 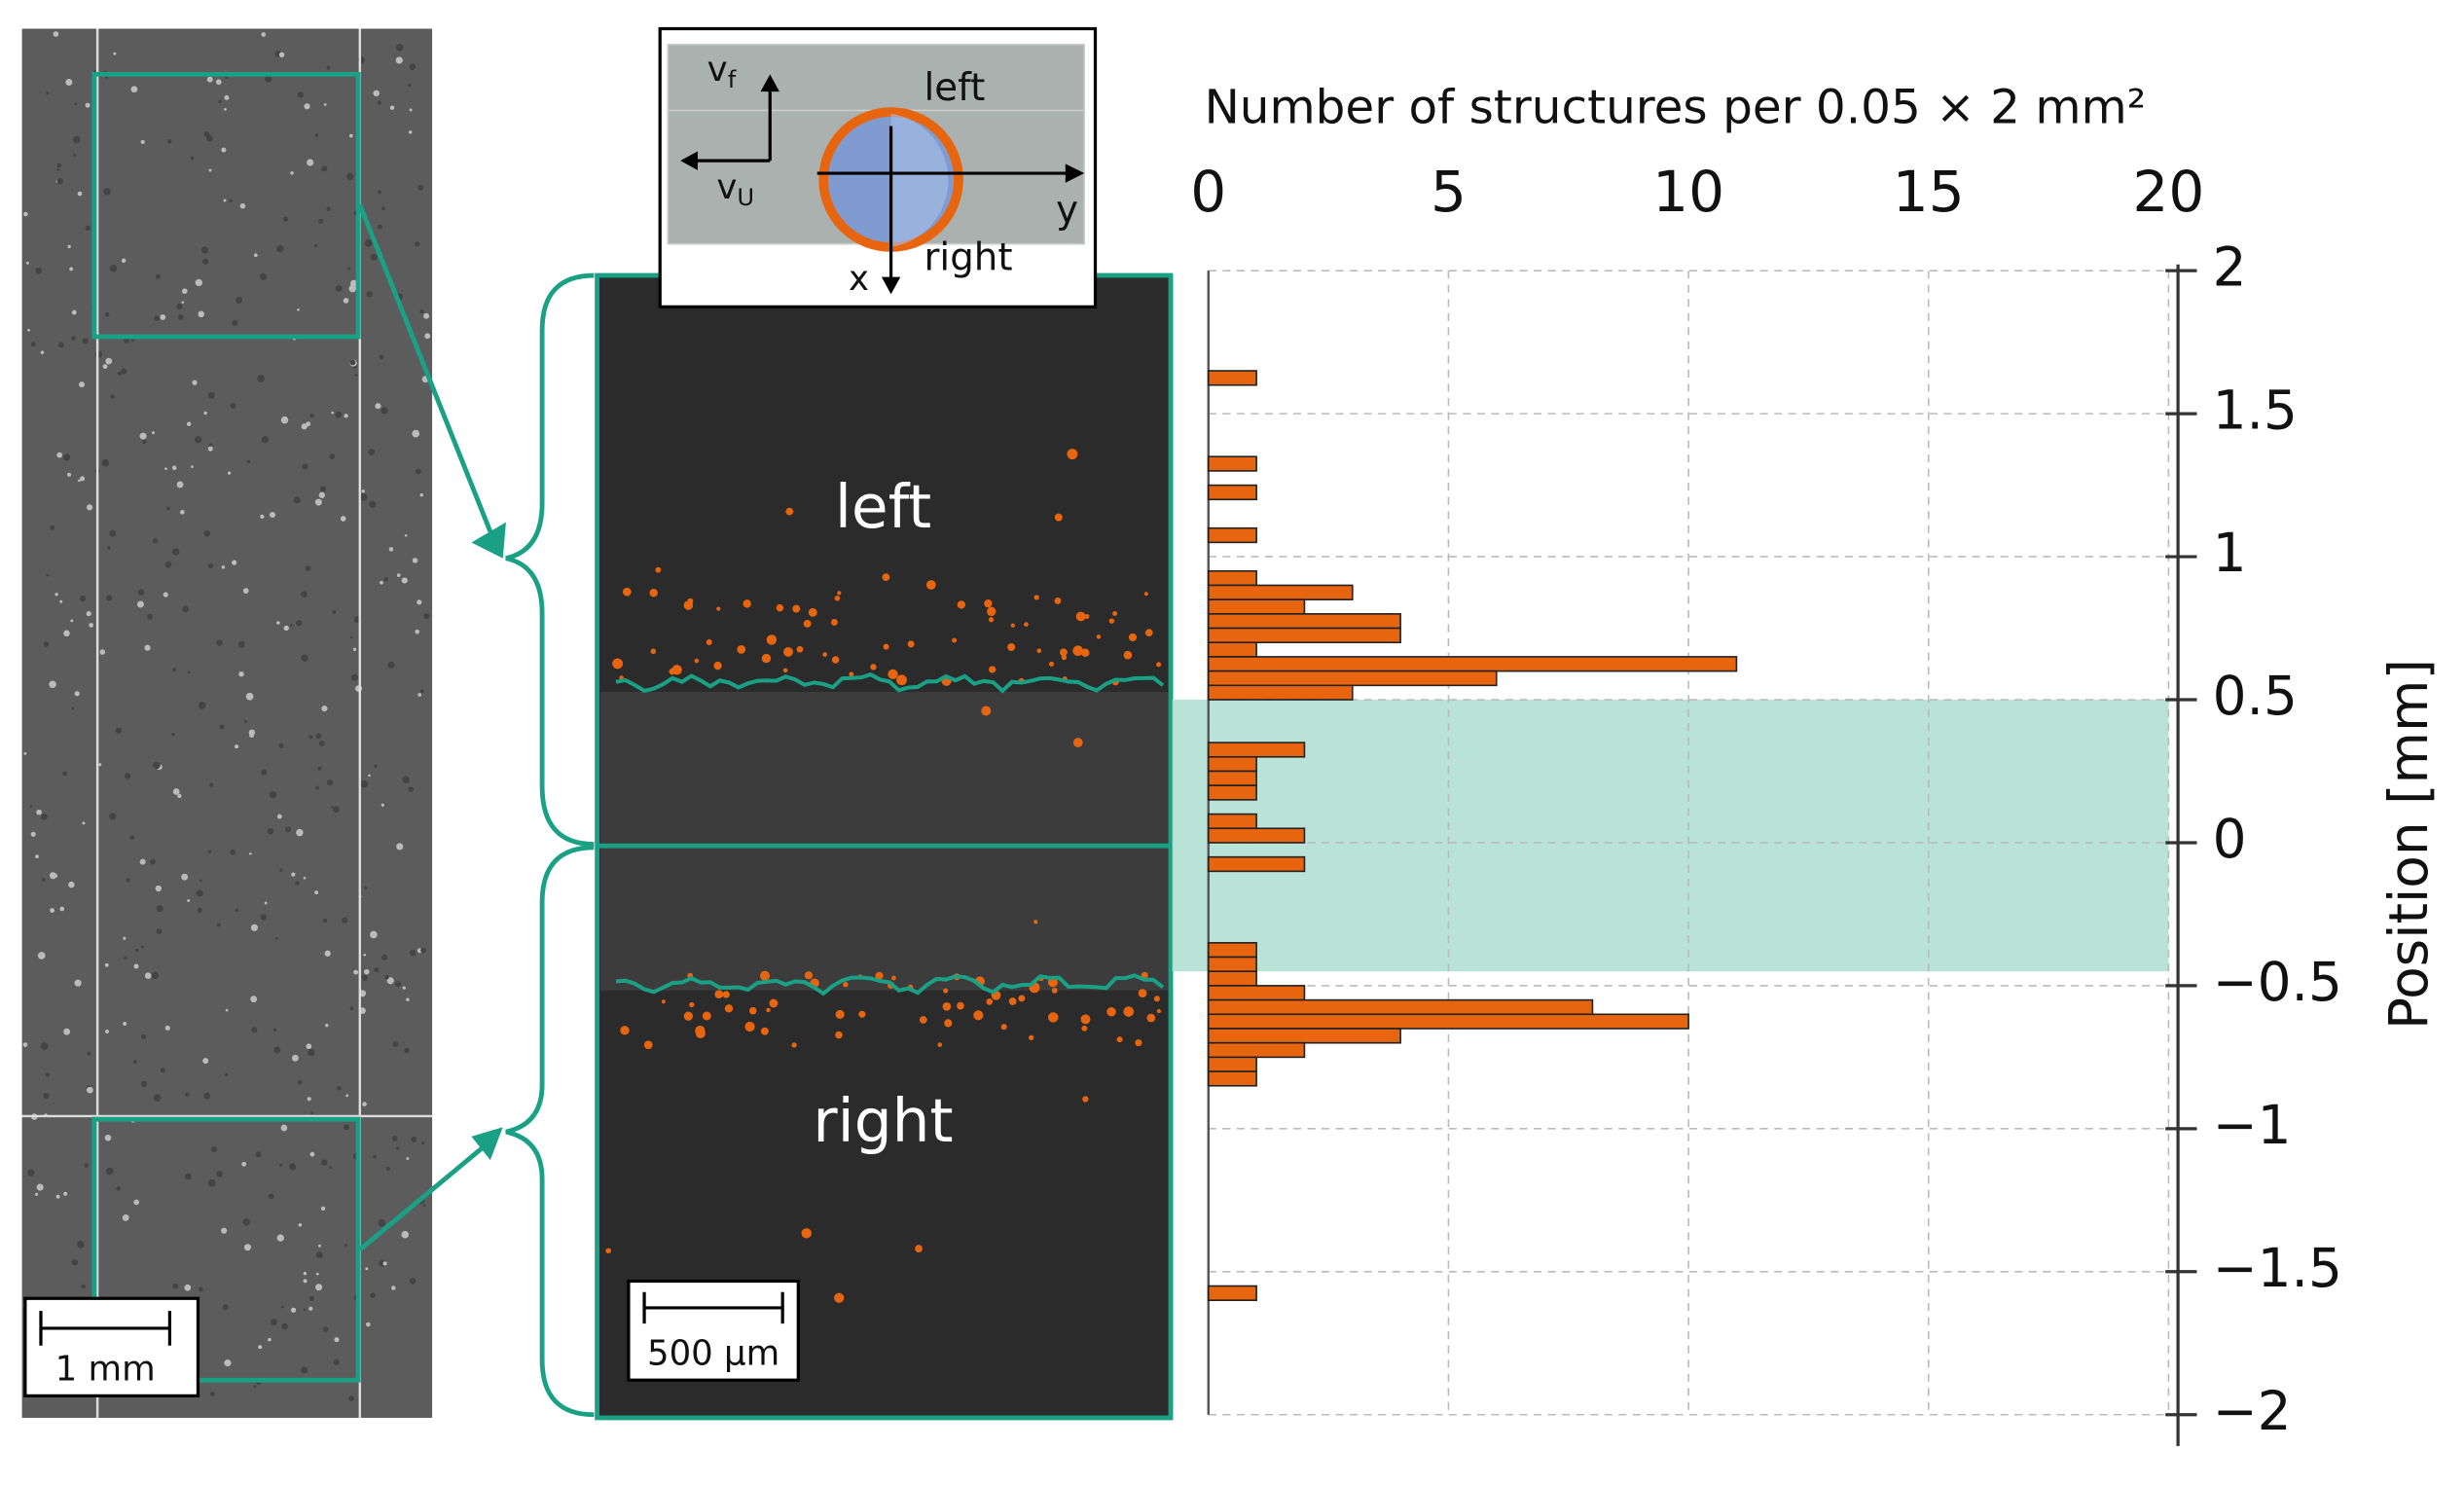 I want to click on x-tick-label: 10, so click(x=1688, y=192).